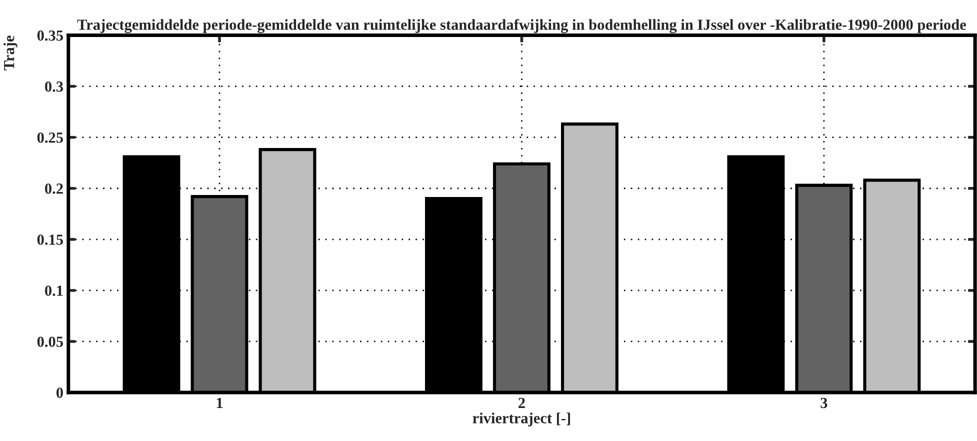 This screenshot has height=441, width=977. What do you see at coordinates (521, 419) in the screenshot?
I see `x-axis-title: riviertraject [-]` at bounding box center [521, 419].